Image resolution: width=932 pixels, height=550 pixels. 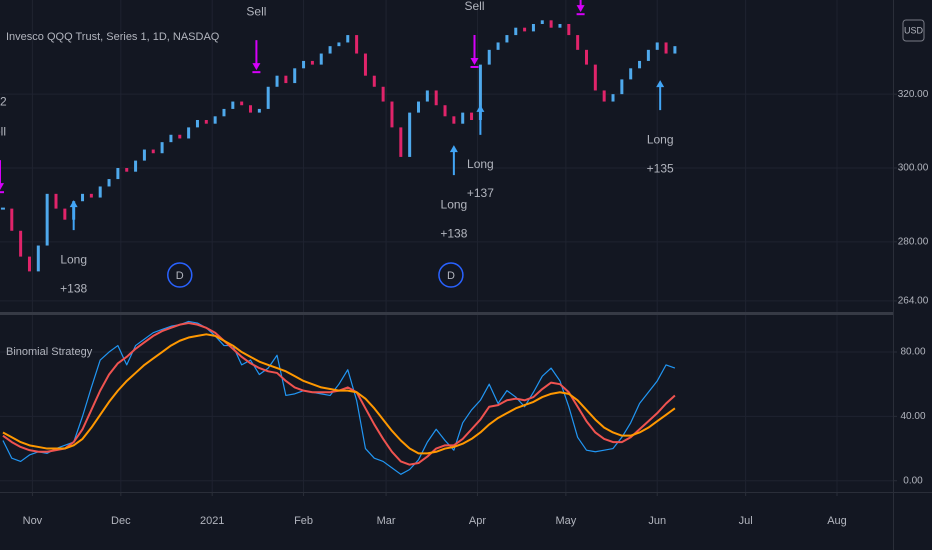 What do you see at coordinates (565, 521) in the screenshot?
I see `x-tick-label: May` at bounding box center [565, 521].